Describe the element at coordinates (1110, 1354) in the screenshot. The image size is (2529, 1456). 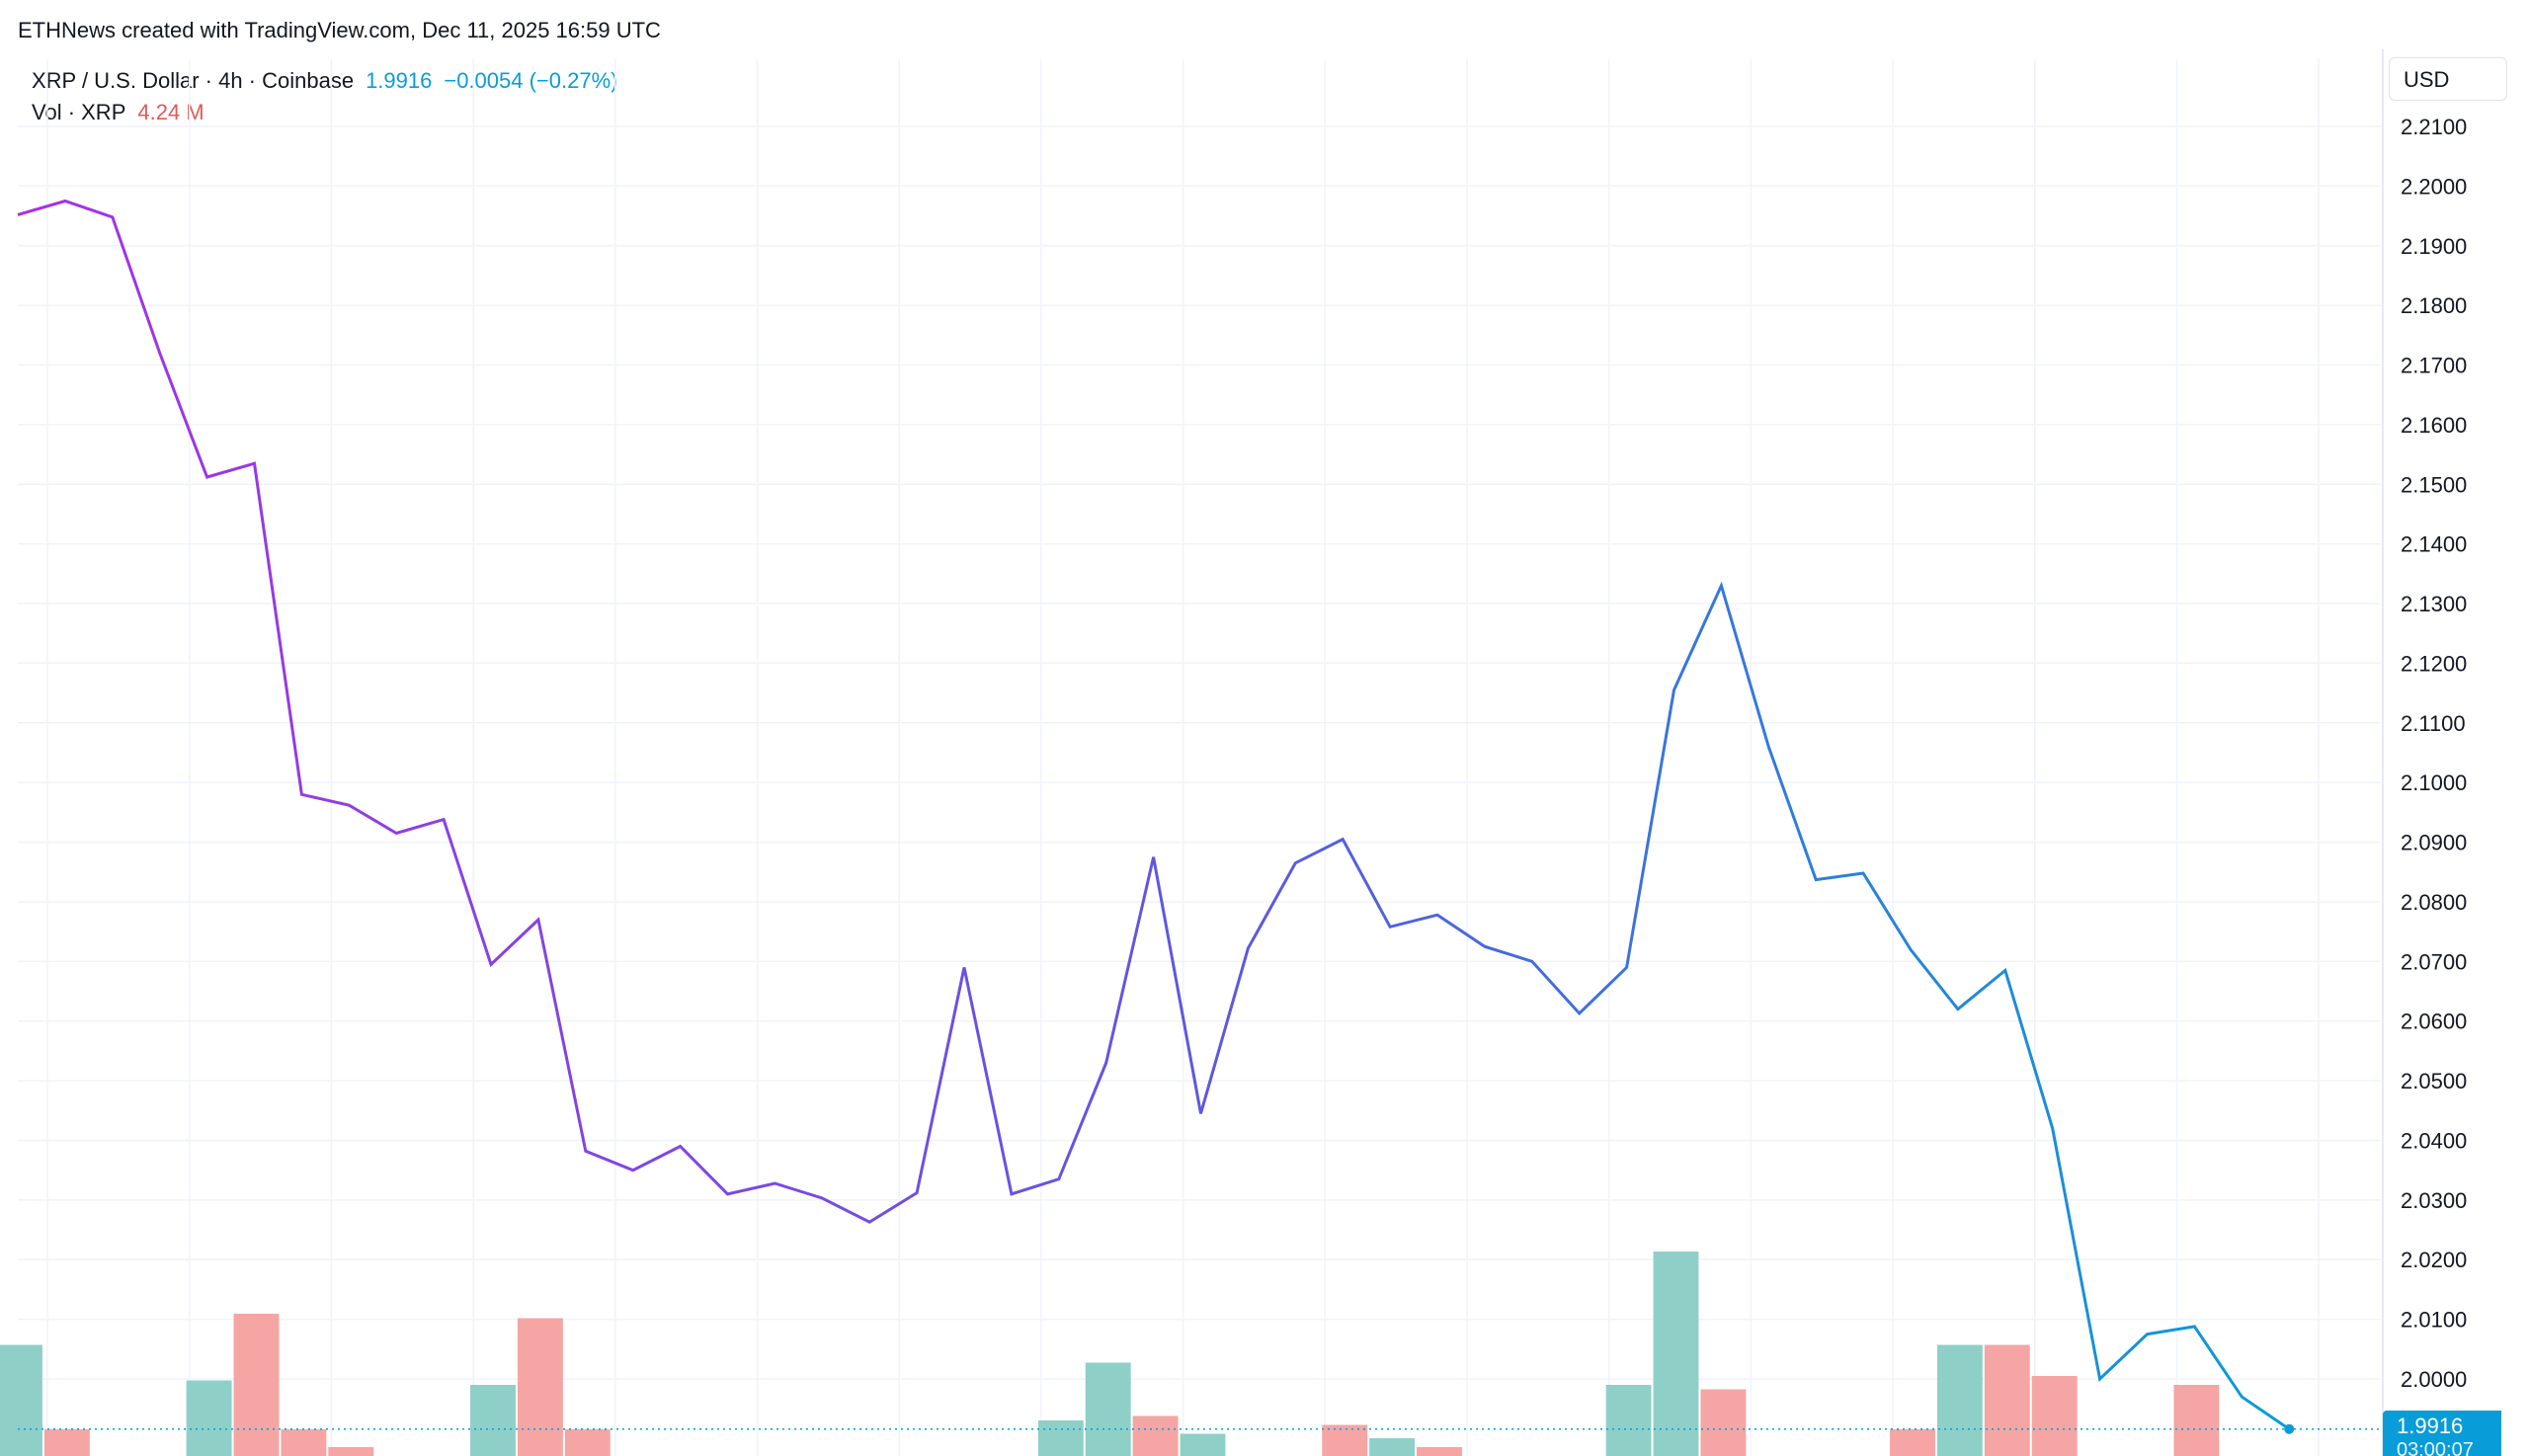
I see `volume-bars` at that location.